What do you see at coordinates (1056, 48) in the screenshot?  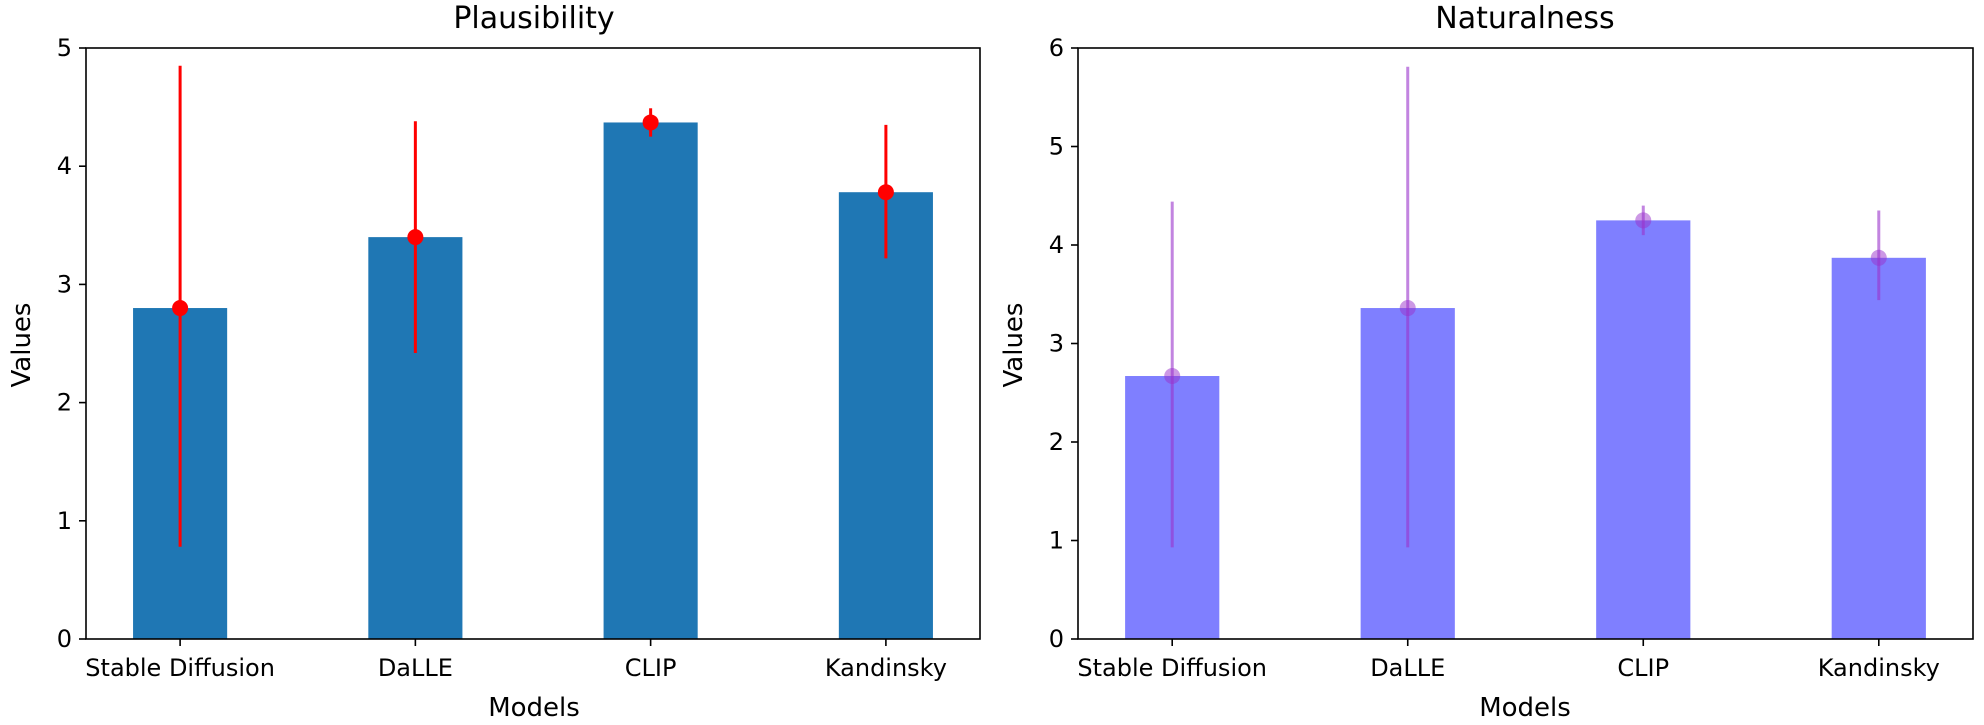 I see `y-tick-label: 6` at bounding box center [1056, 48].